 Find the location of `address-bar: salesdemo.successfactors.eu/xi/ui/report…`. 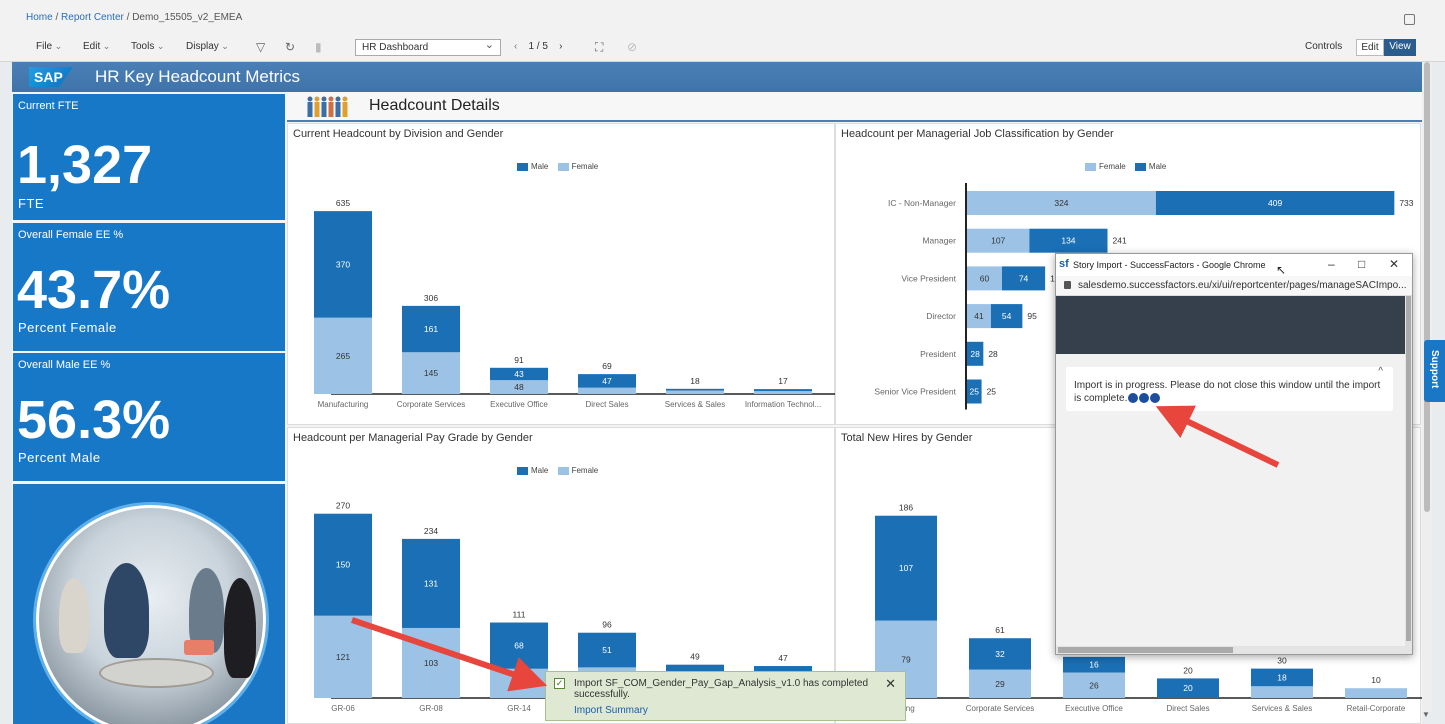

address-bar: salesdemo.successfactors.eu/xi/ui/report… is located at coordinates (1234, 286).